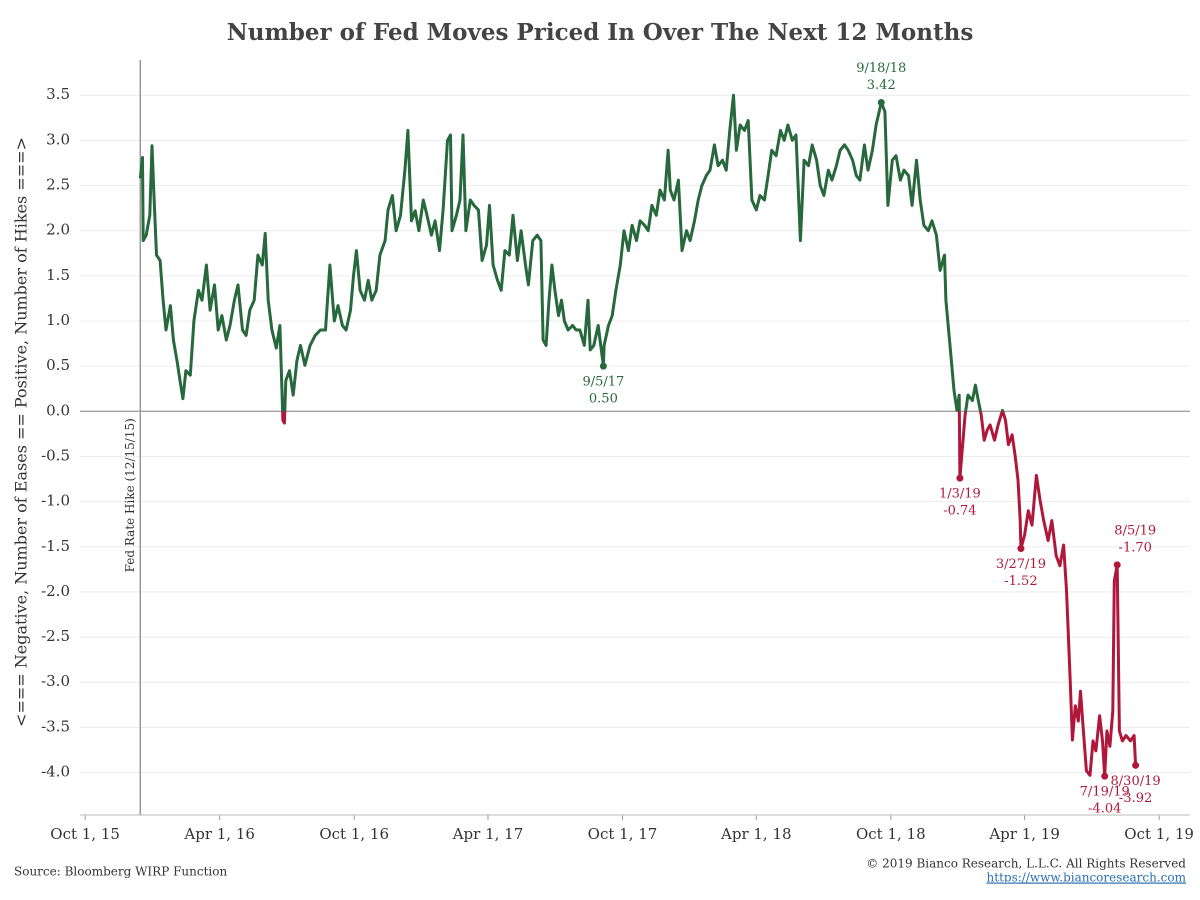  I want to click on reference-label: Fed Rate Hike (12/15/15), so click(130, 495).